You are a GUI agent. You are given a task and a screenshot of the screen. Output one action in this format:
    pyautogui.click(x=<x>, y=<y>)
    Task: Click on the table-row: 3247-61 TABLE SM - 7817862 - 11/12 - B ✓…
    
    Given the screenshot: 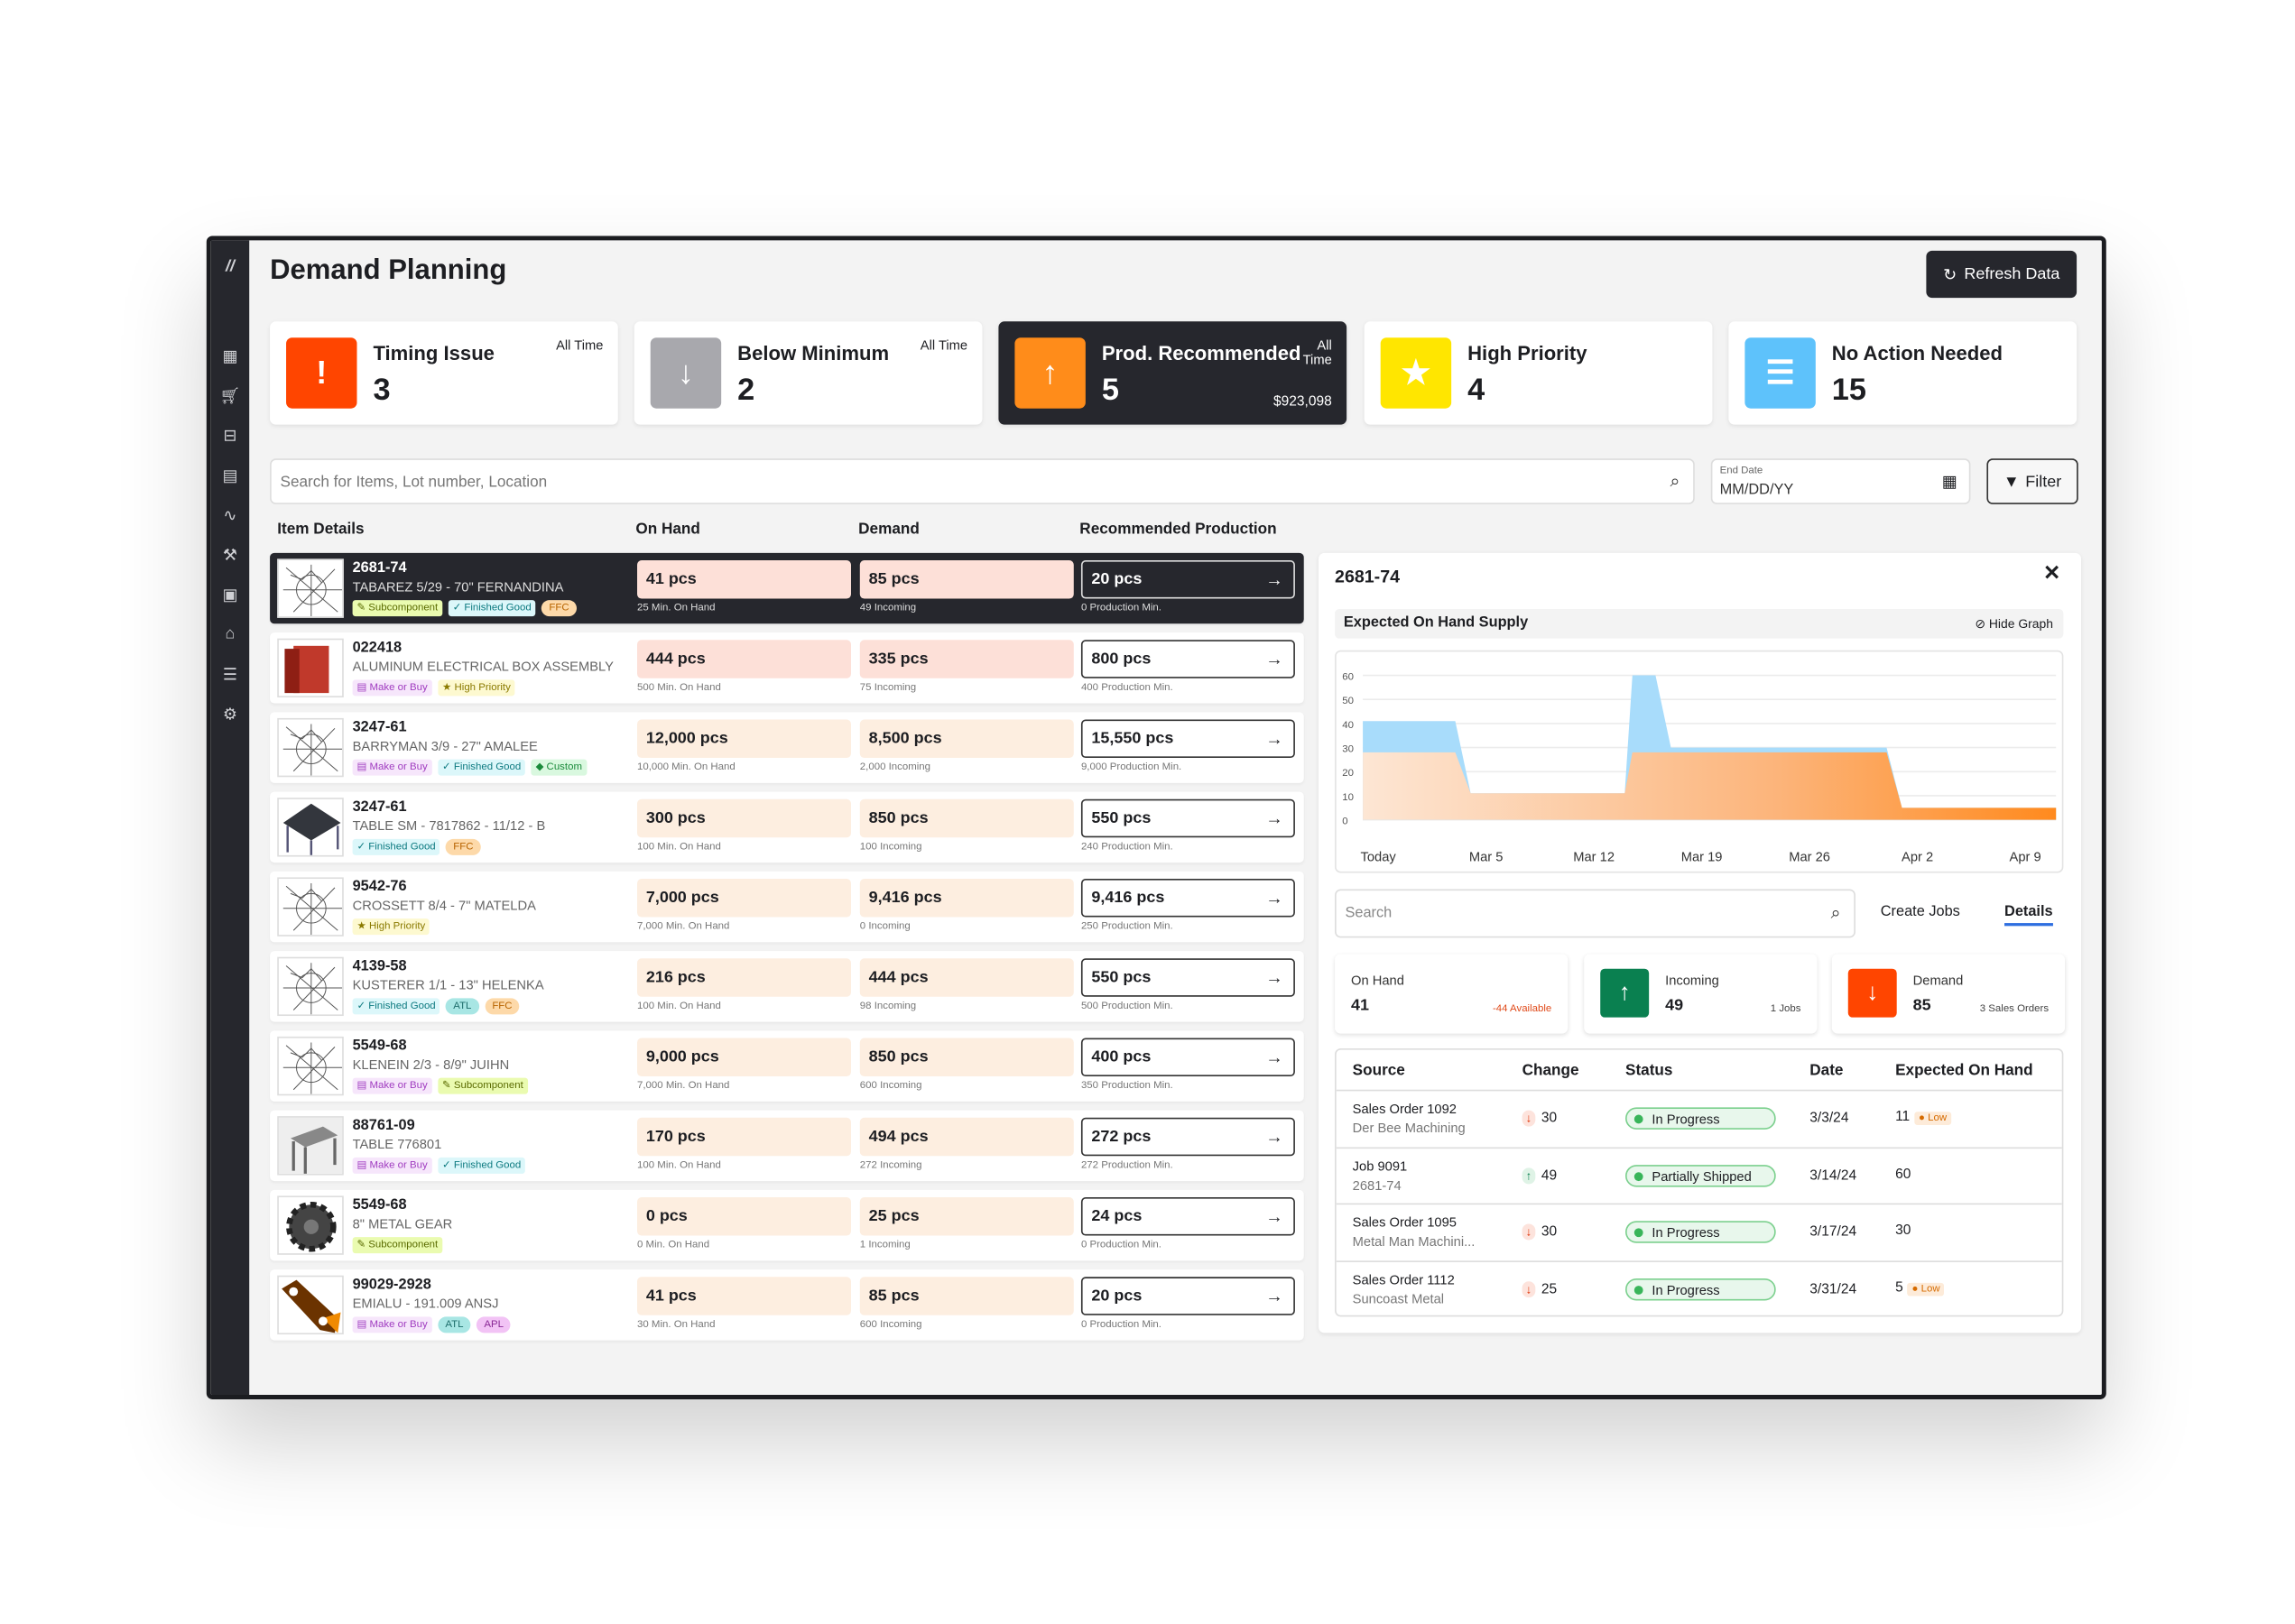 What is the action you would take?
    pyautogui.click(x=787, y=827)
    